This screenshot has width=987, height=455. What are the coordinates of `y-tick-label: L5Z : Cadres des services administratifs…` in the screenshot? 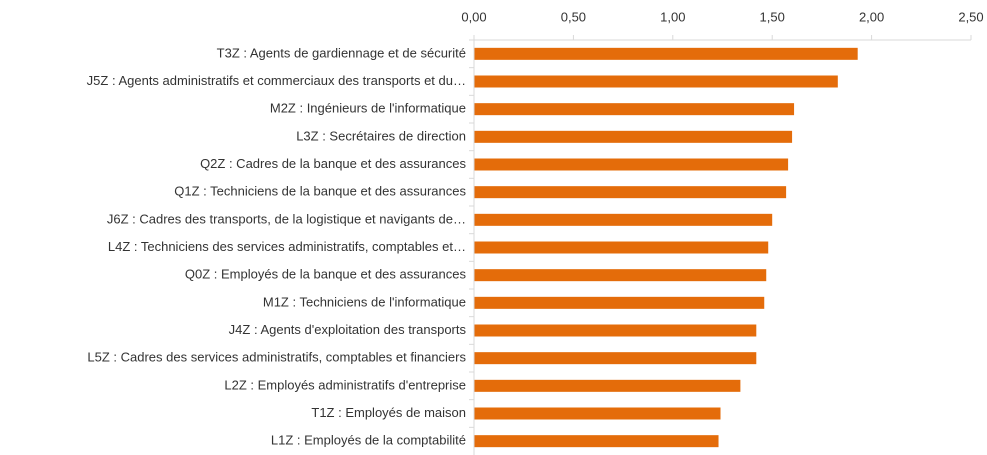 It's located at (276, 357).